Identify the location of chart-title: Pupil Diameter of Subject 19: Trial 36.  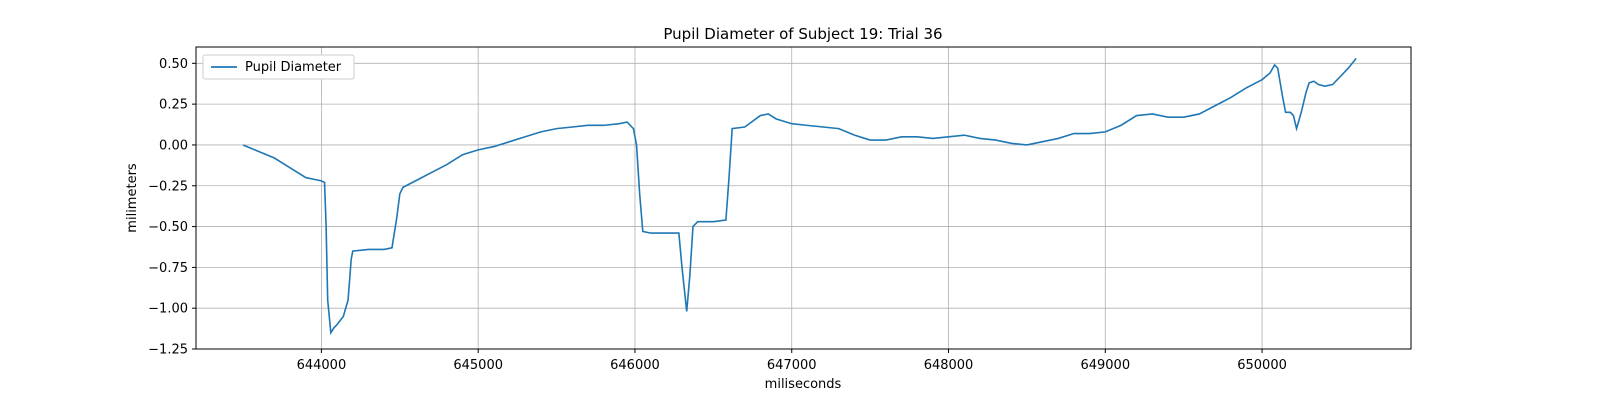
(802, 34).